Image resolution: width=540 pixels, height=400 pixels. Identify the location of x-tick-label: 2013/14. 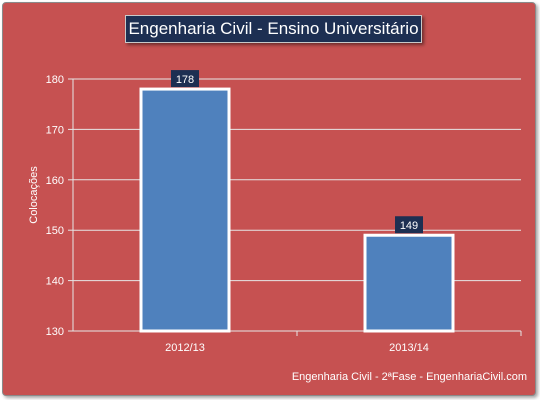
(409, 348).